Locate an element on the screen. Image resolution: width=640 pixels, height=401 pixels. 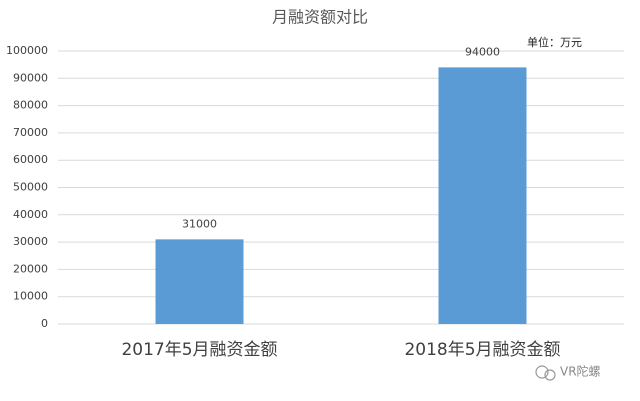
y-tick-label: 20000 is located at coordinates (30, 268).